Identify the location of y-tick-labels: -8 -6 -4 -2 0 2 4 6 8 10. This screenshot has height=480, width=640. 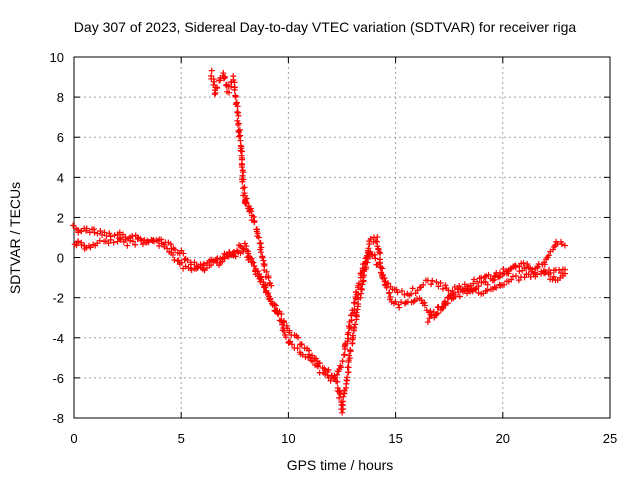
(57, 238).